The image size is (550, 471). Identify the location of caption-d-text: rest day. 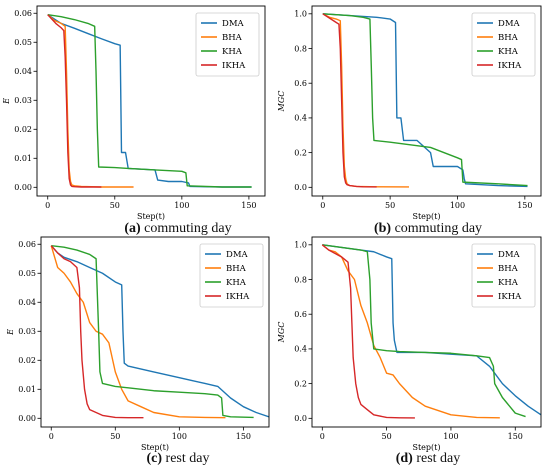
(436, 458).